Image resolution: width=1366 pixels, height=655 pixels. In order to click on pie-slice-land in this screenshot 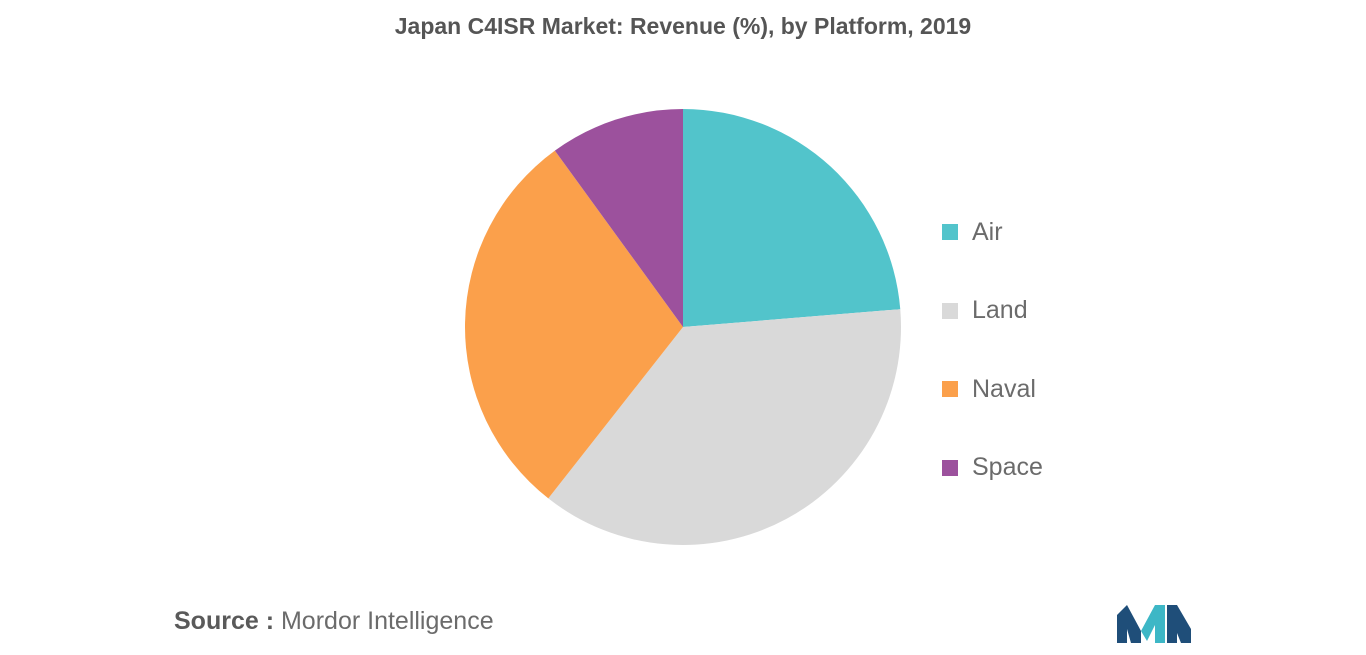, I will do `click(724, 427)`.